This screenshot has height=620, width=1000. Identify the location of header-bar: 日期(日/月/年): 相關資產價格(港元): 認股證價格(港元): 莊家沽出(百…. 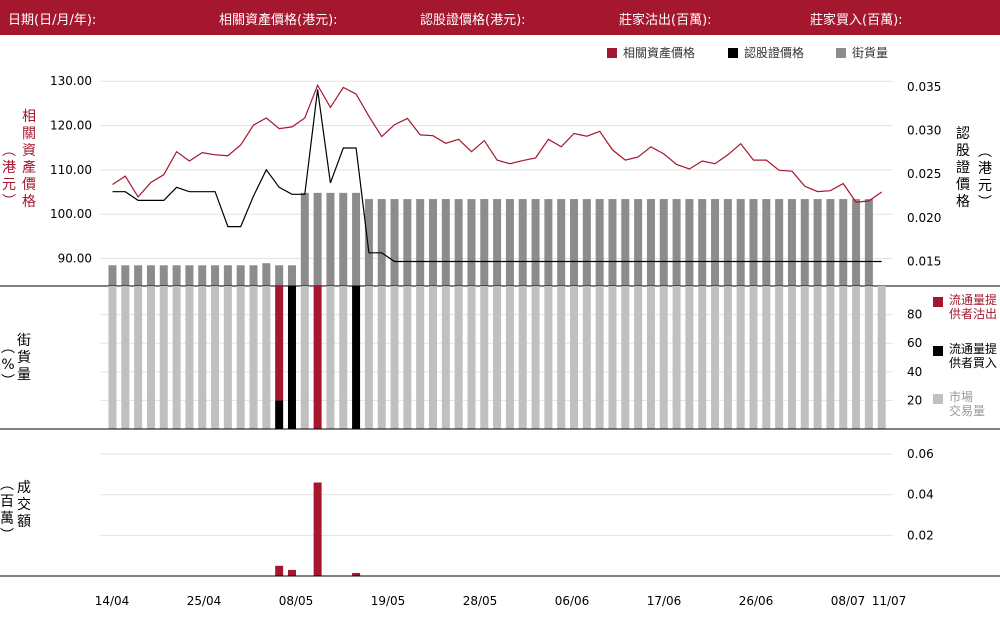
(500, 17).